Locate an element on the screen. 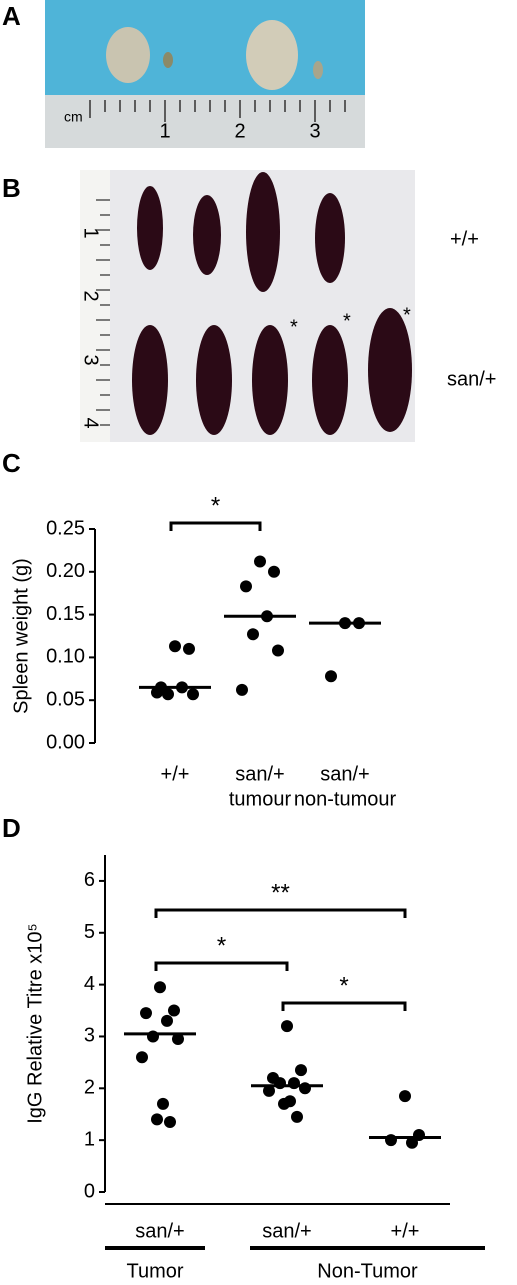 The height and width of the screenshot is (1285, 517). y-tick-label: 6 is located at coordinates (89, 880).